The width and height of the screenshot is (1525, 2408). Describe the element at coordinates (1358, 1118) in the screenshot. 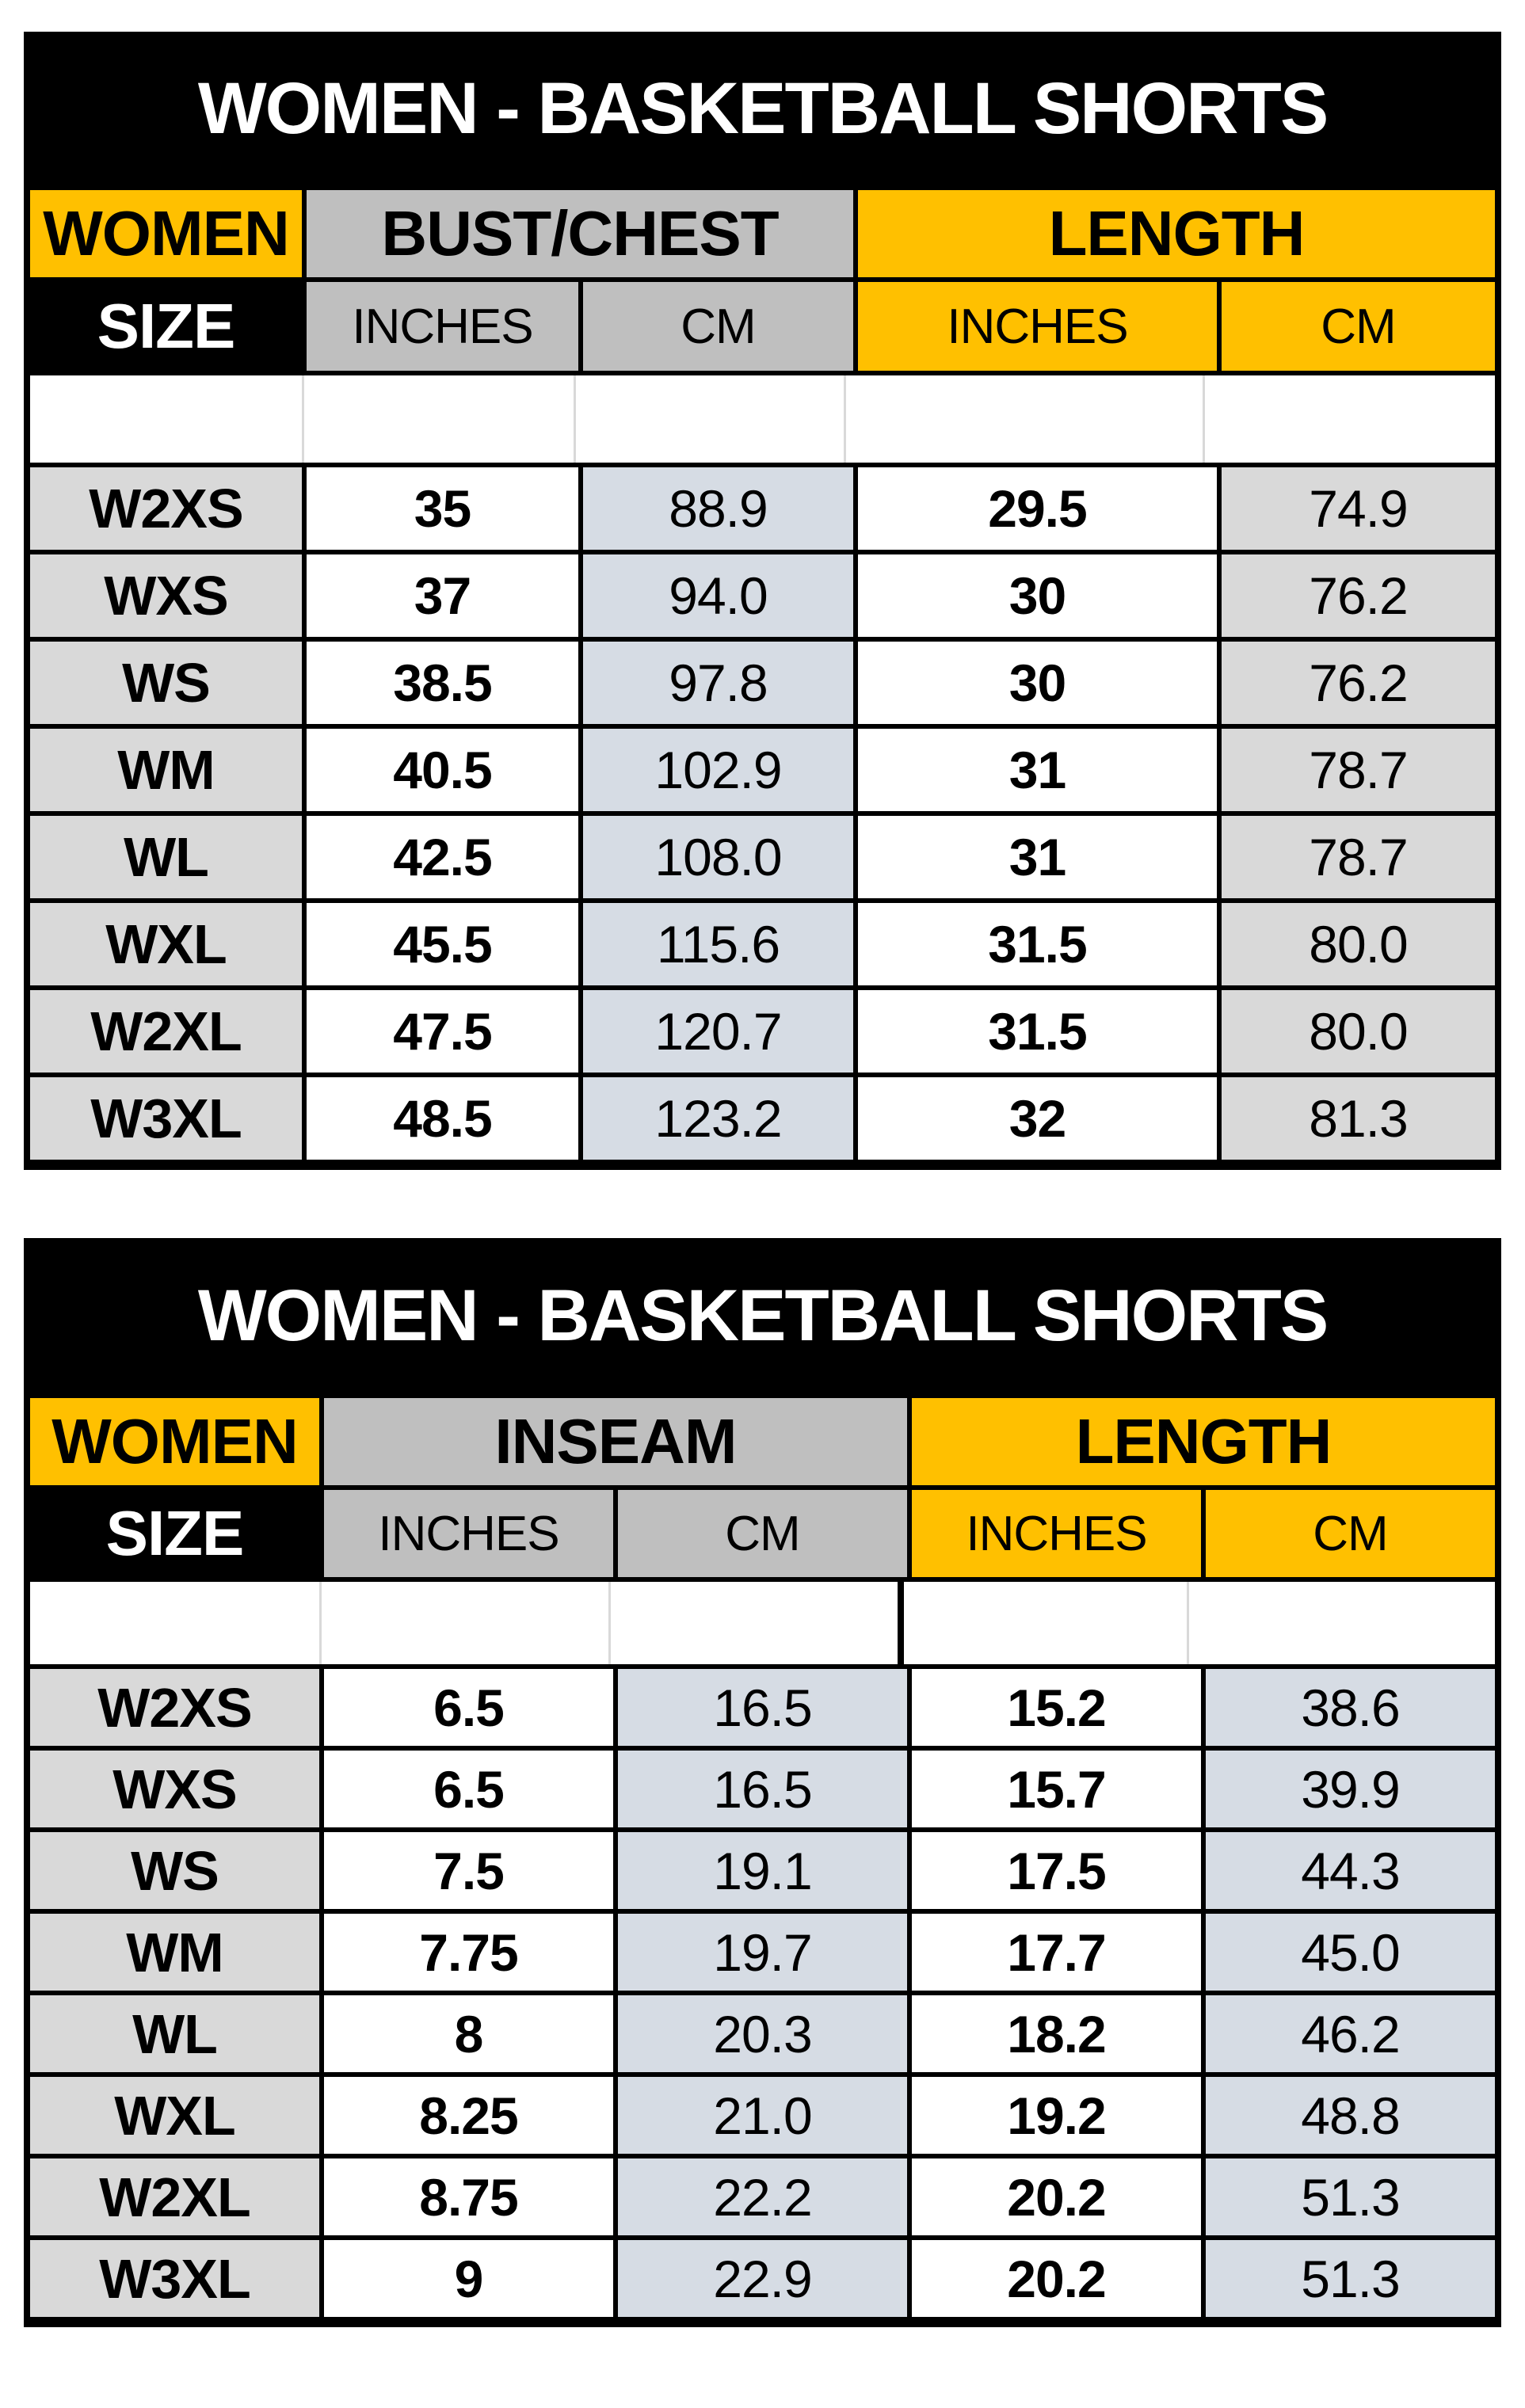

I see `cm-value-group2: 81.3` at that location.